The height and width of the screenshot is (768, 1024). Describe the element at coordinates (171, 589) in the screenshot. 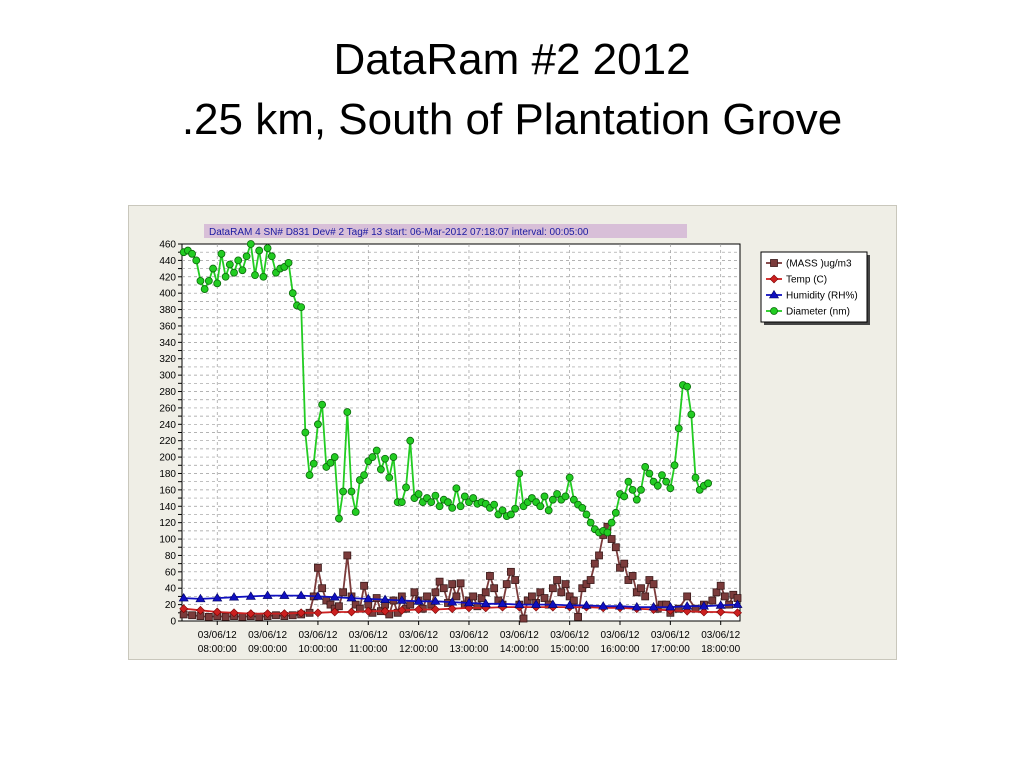

I see `y-tick-label: 40` at that location.